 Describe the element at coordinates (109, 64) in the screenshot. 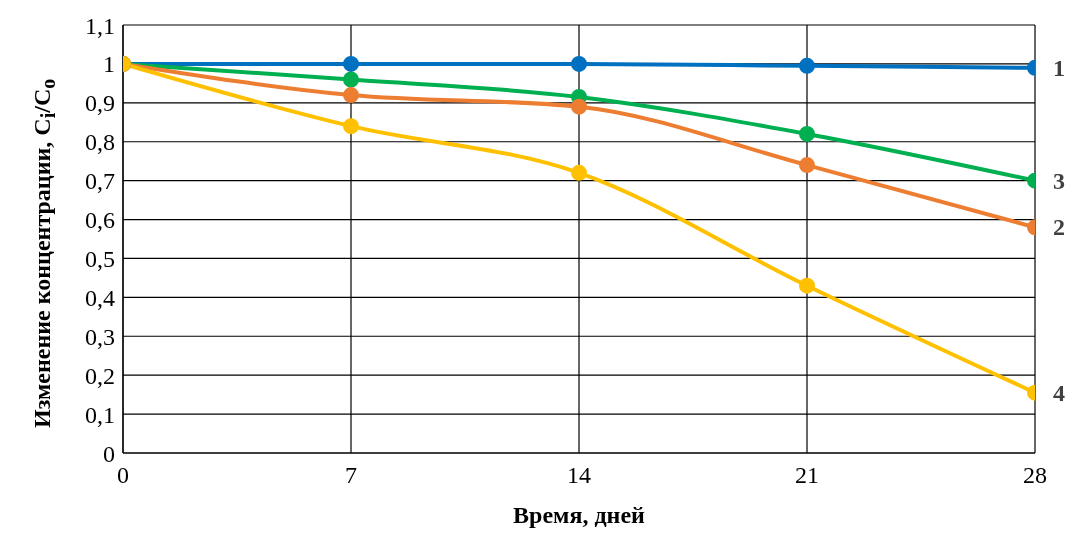

I see `y-tick-label: 1` at that location.